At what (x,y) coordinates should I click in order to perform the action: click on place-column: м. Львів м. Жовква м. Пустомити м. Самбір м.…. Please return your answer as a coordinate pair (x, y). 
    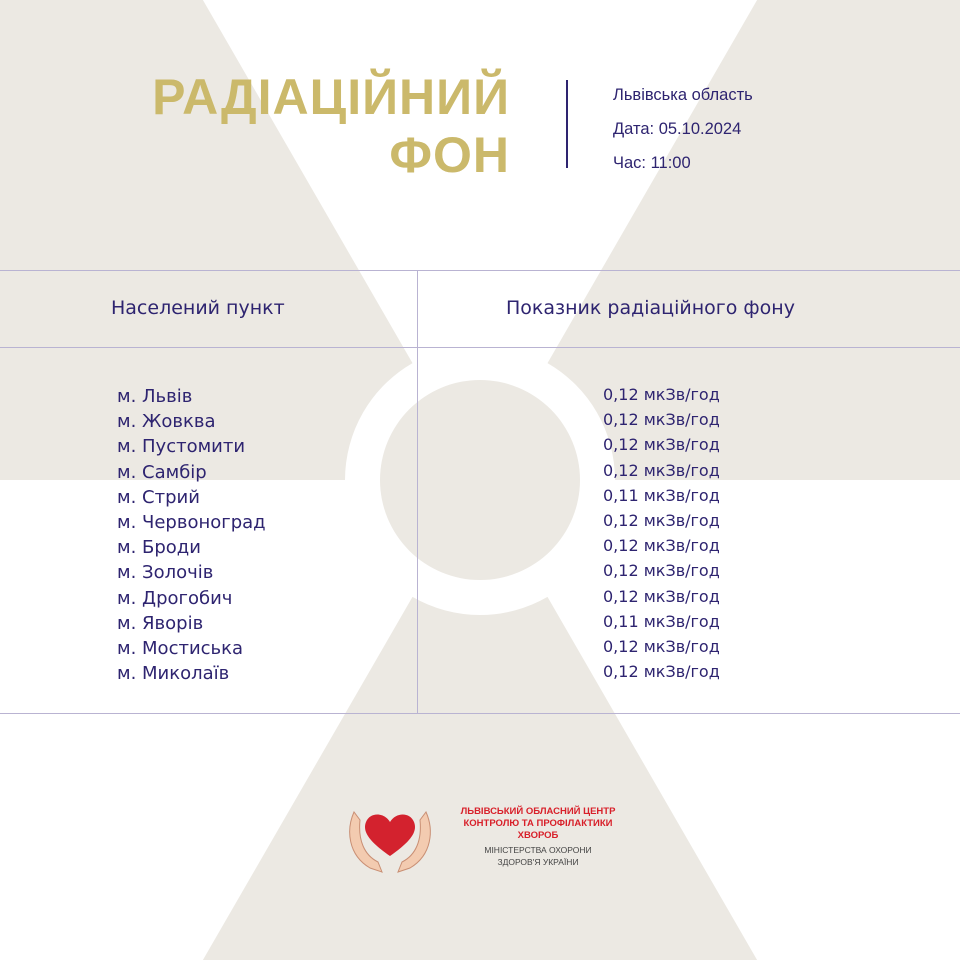
    Looking at the image, I should click on (191, 535).